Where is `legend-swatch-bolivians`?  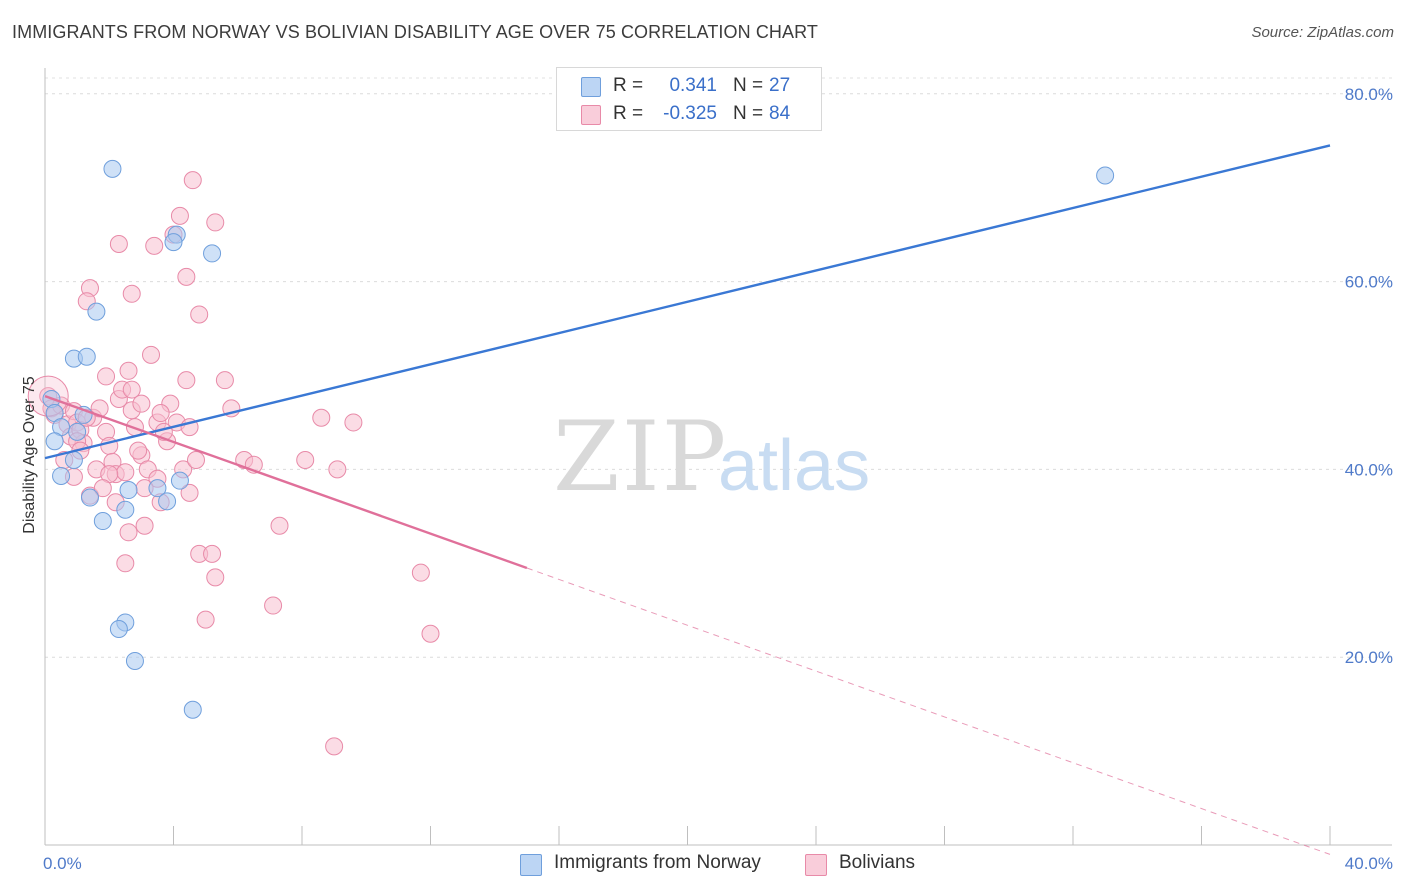
legend-swatch-bolivians is located at coordinates (591, 115).